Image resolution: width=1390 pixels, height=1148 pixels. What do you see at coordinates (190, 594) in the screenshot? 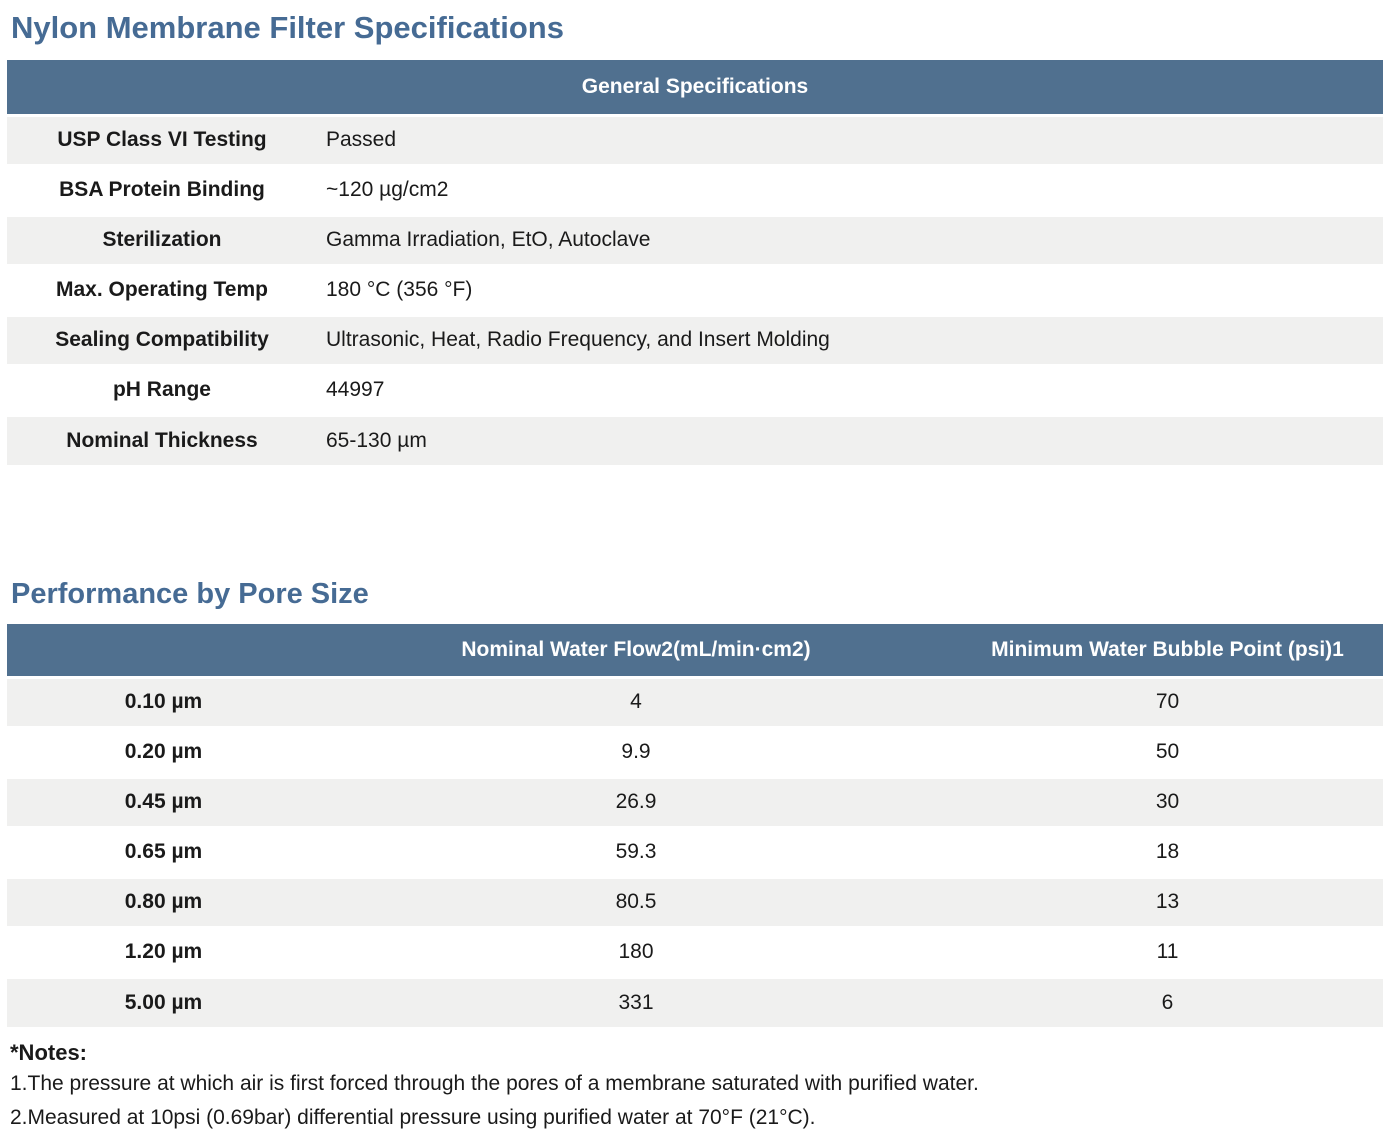
I see `section-title: Performance by Pore Size` at bounding box center [190, 594].